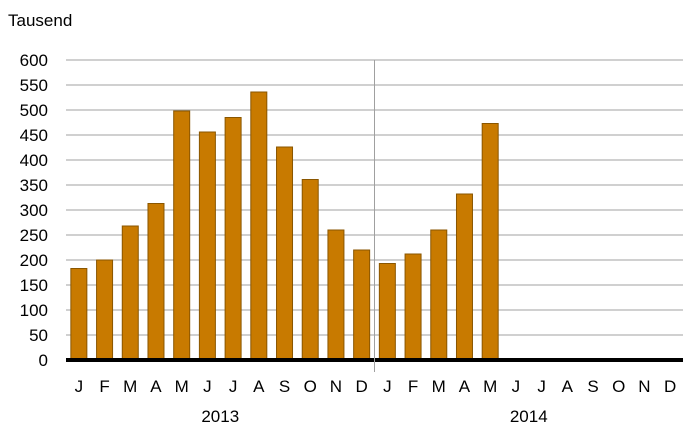  Describe the element at coordinates (43, 360) in the screenshot. I see `y-tick-label: 0` at that location.